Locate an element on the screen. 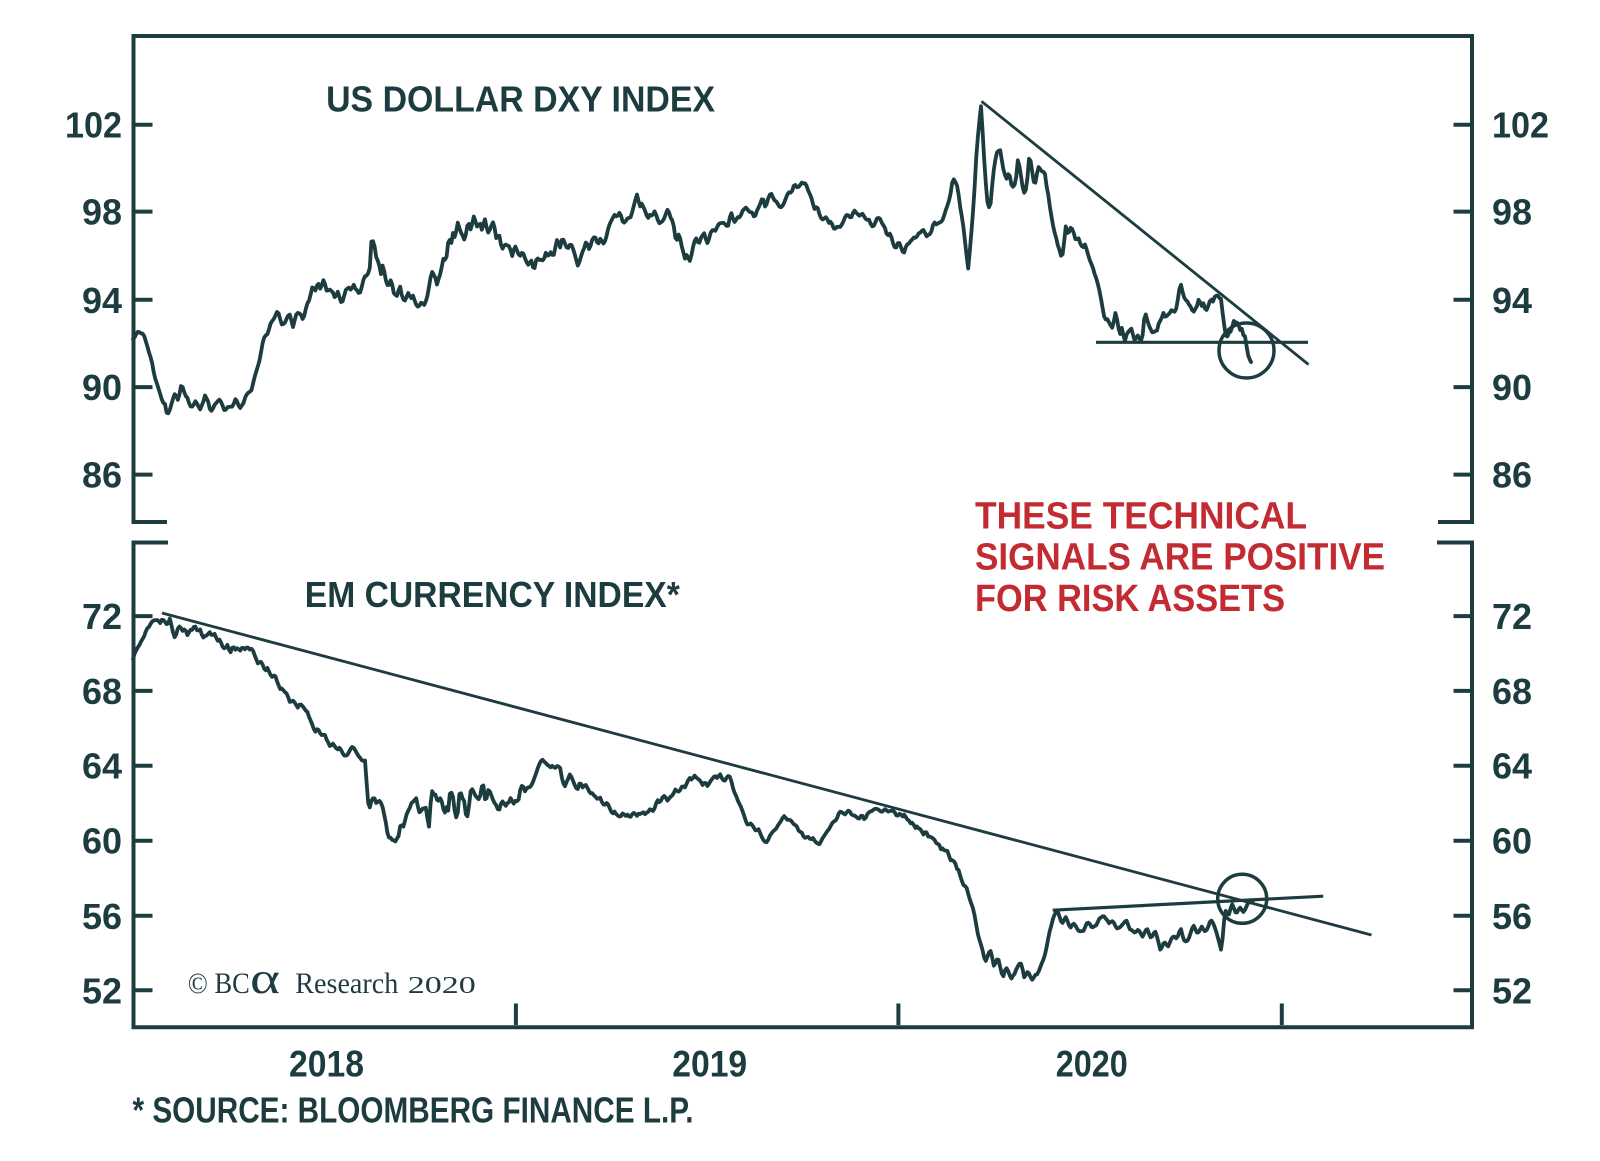  svg-text: © BC is located at coordinates (219, 983).